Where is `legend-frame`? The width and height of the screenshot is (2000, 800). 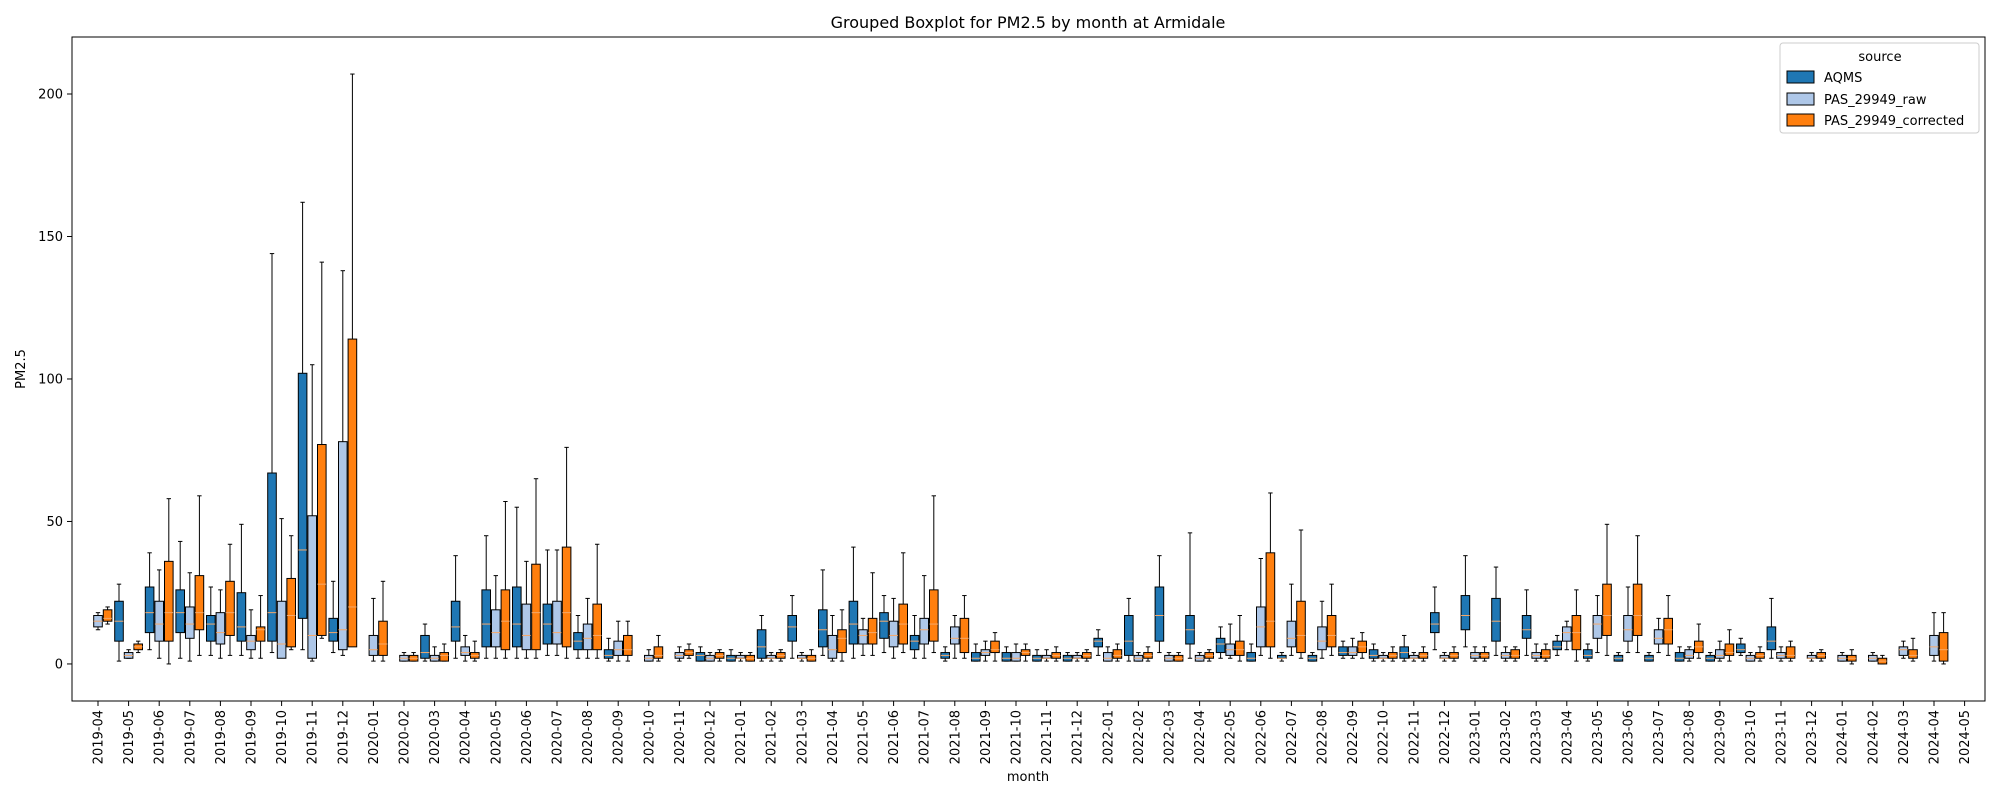
legend-frame is located at coordinates (1879, 88).